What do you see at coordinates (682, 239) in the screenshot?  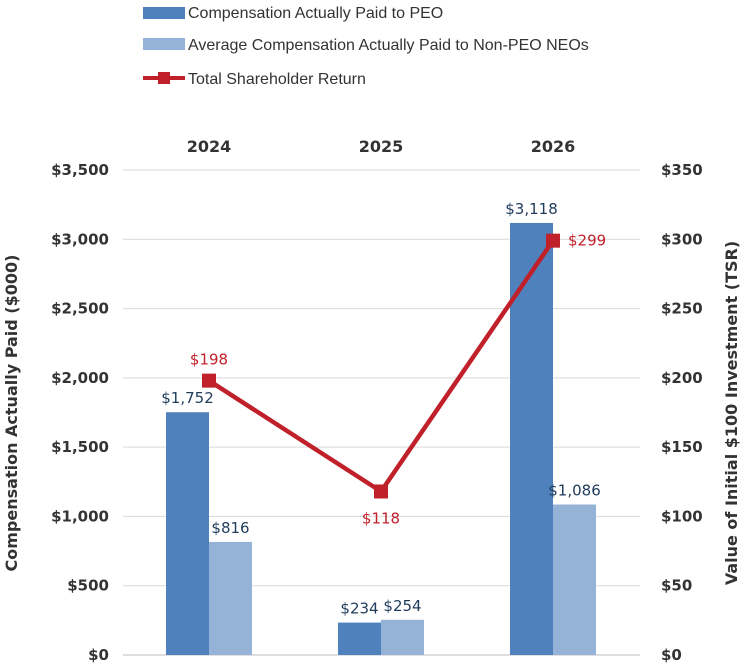 I see `right-tick-label: $300` at bounding box center [682, 239].